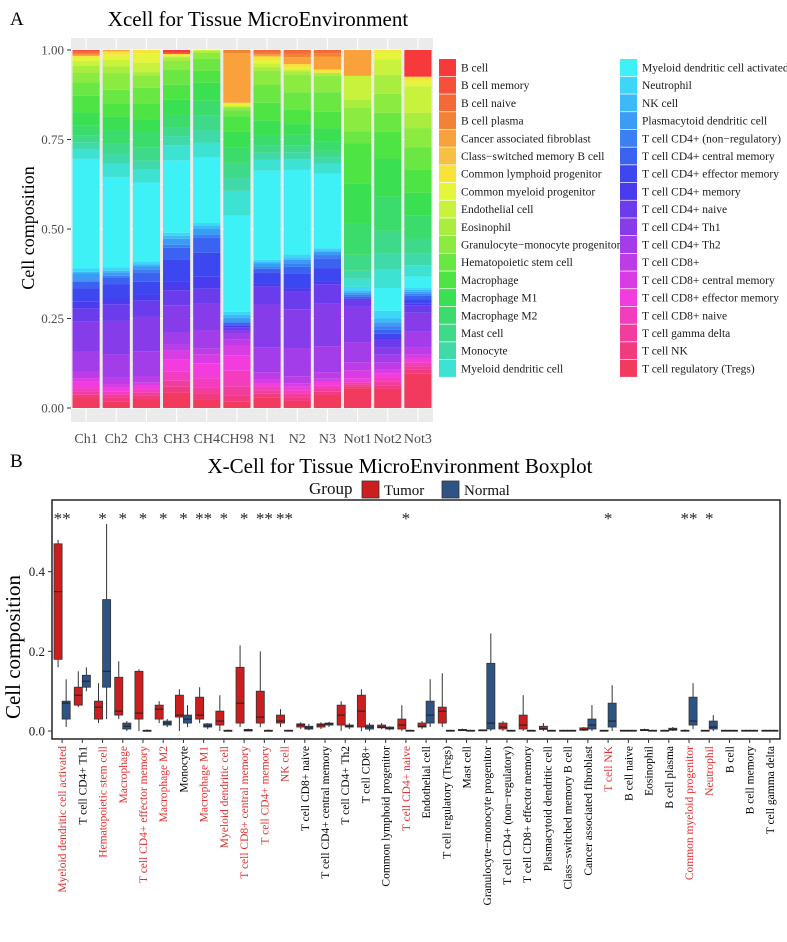  I want to click on panel-a-legend-label: T cell CD8+ effector memory, so click(710, 299).